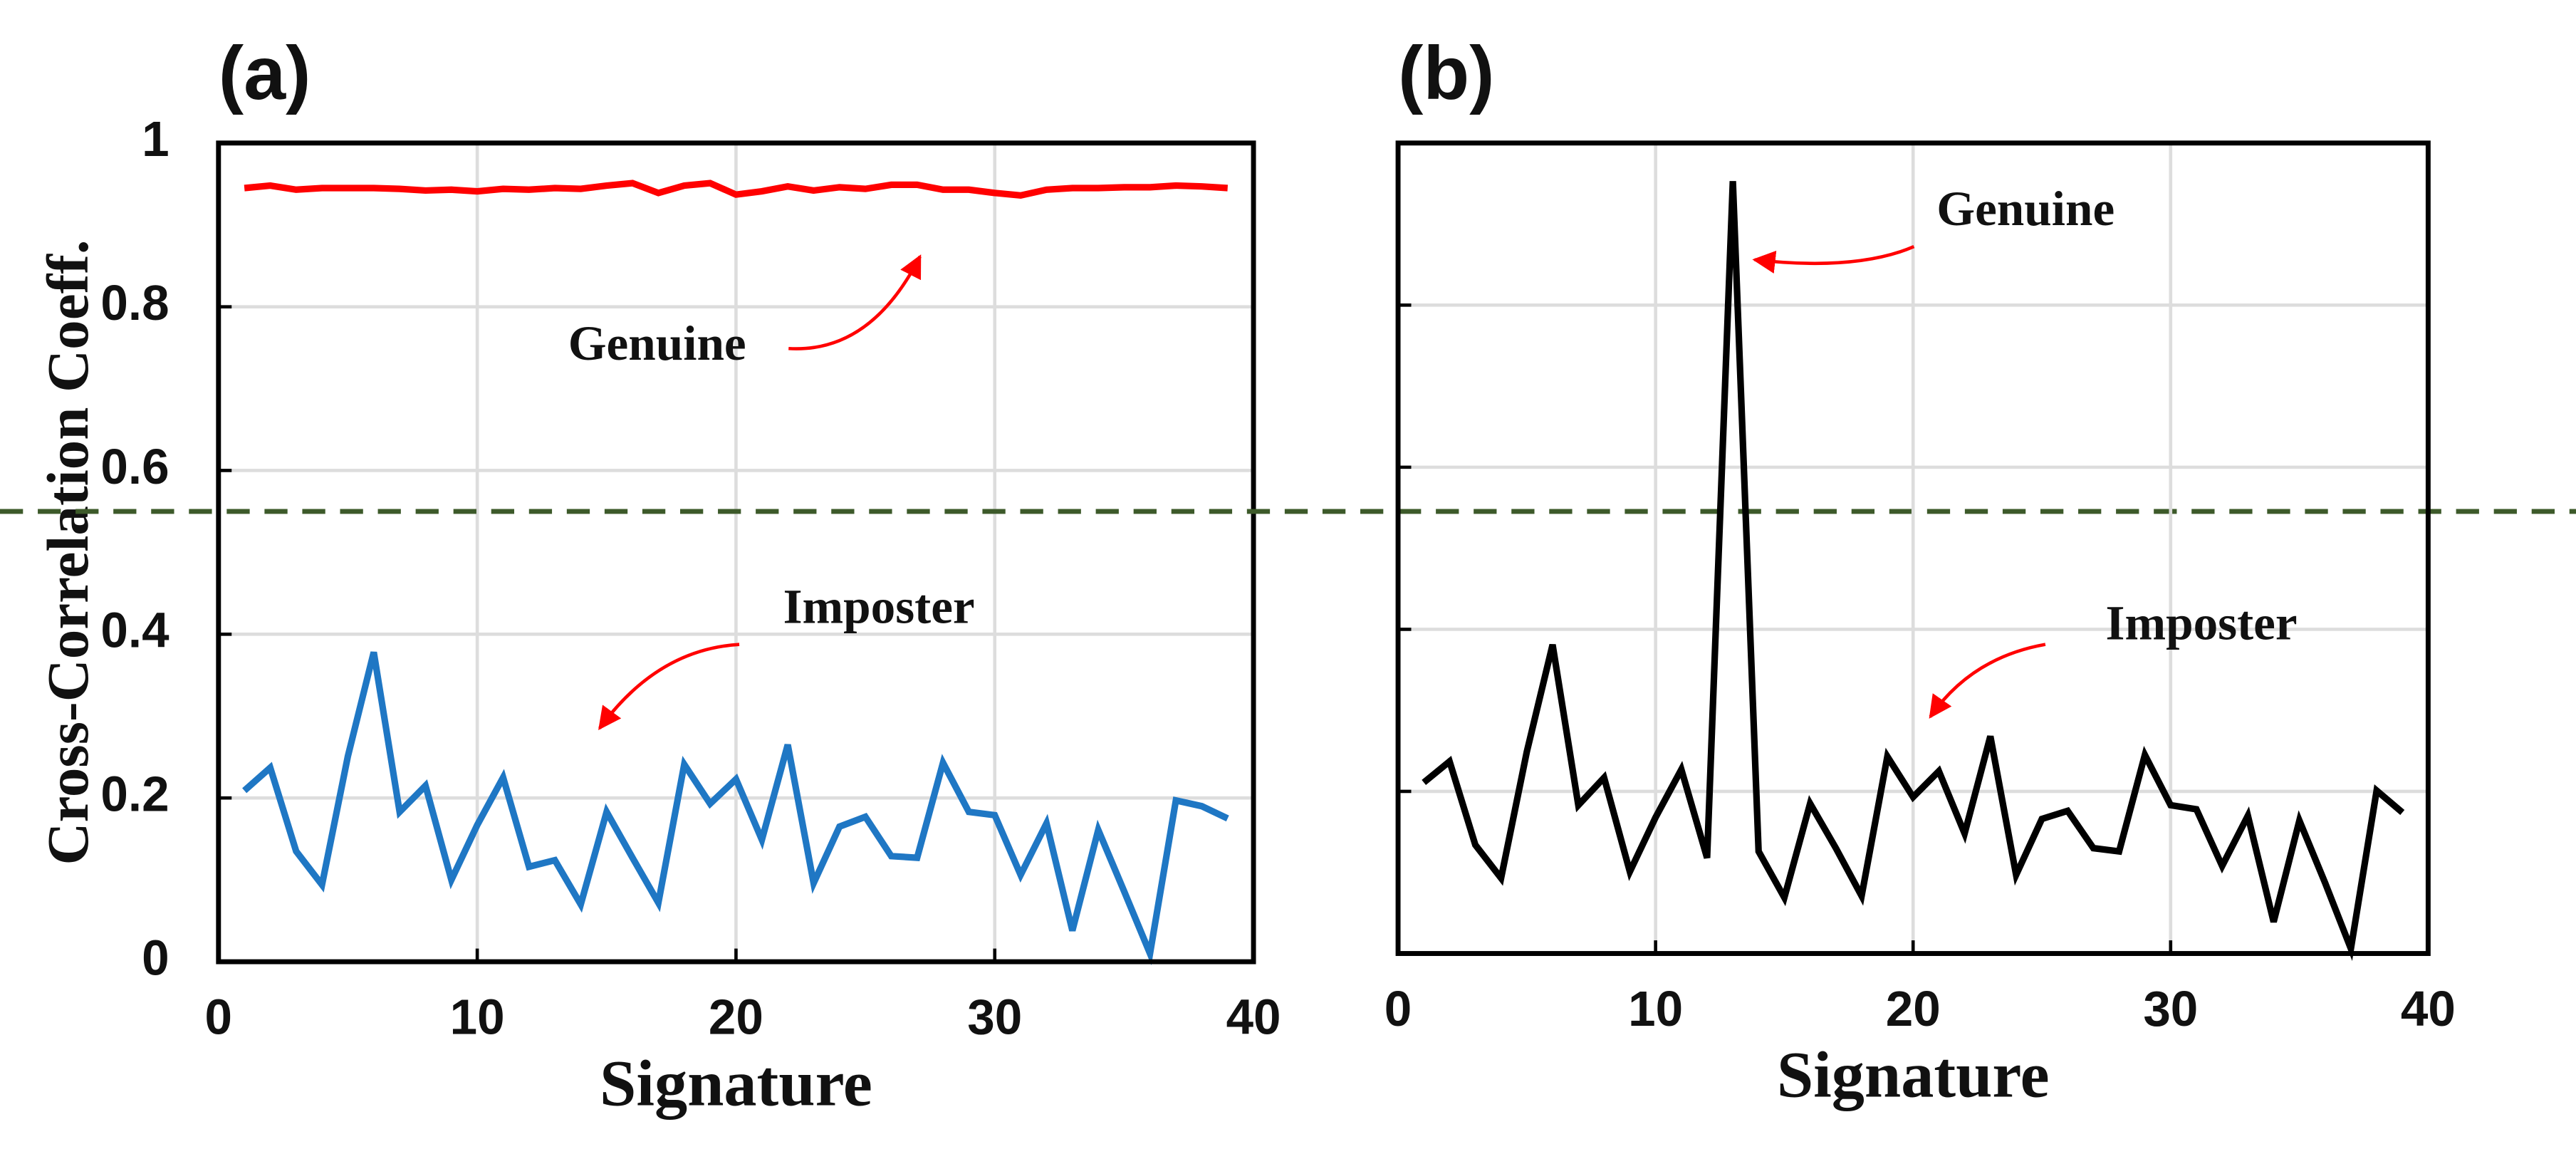  What do you see at coordinates (155, 139) in the screenshot?
I see `y-tick-label: 1` at bounding box center [155, 139].